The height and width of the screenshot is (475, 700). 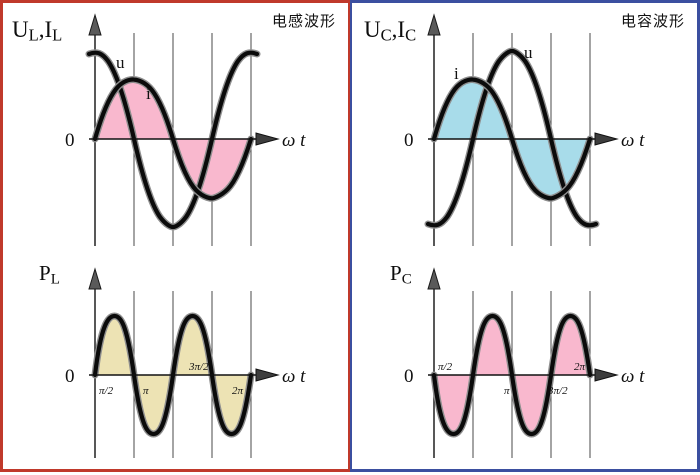 What do you see at coordinates (37, 31) in the screenshot?
I see `y-axis-label-ul-il: UL,IL` at bounding box center [37, 31].